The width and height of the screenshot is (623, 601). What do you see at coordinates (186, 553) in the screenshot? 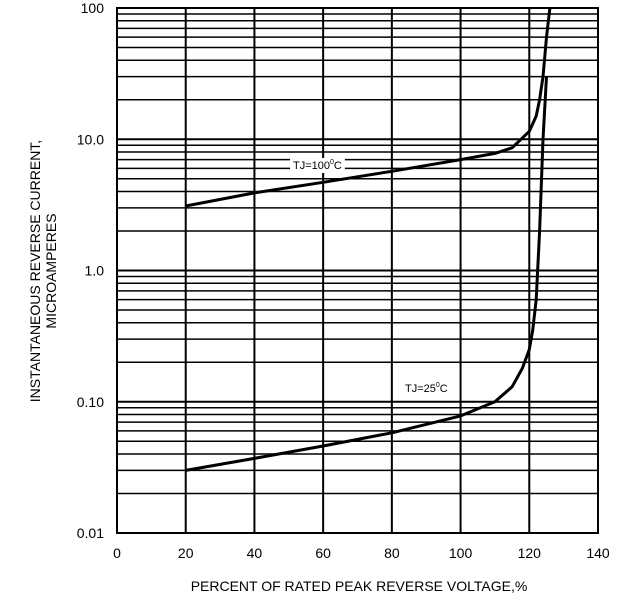
I see `x-tick-label: 20` at bounding box center [186, 553].